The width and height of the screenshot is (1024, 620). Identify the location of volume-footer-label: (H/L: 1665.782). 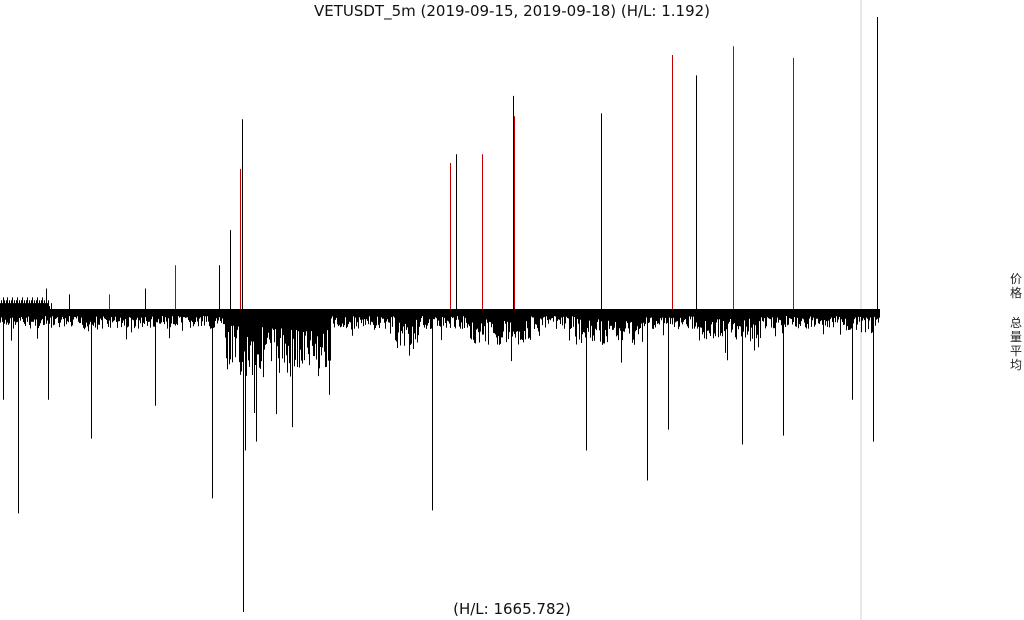
(512, 609).